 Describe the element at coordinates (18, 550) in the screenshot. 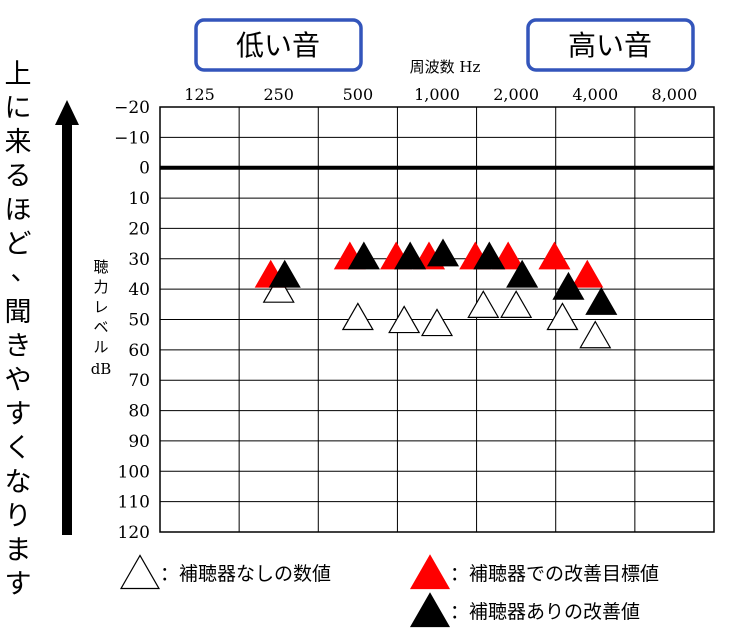

I see `side-text-char: ま` at that location.